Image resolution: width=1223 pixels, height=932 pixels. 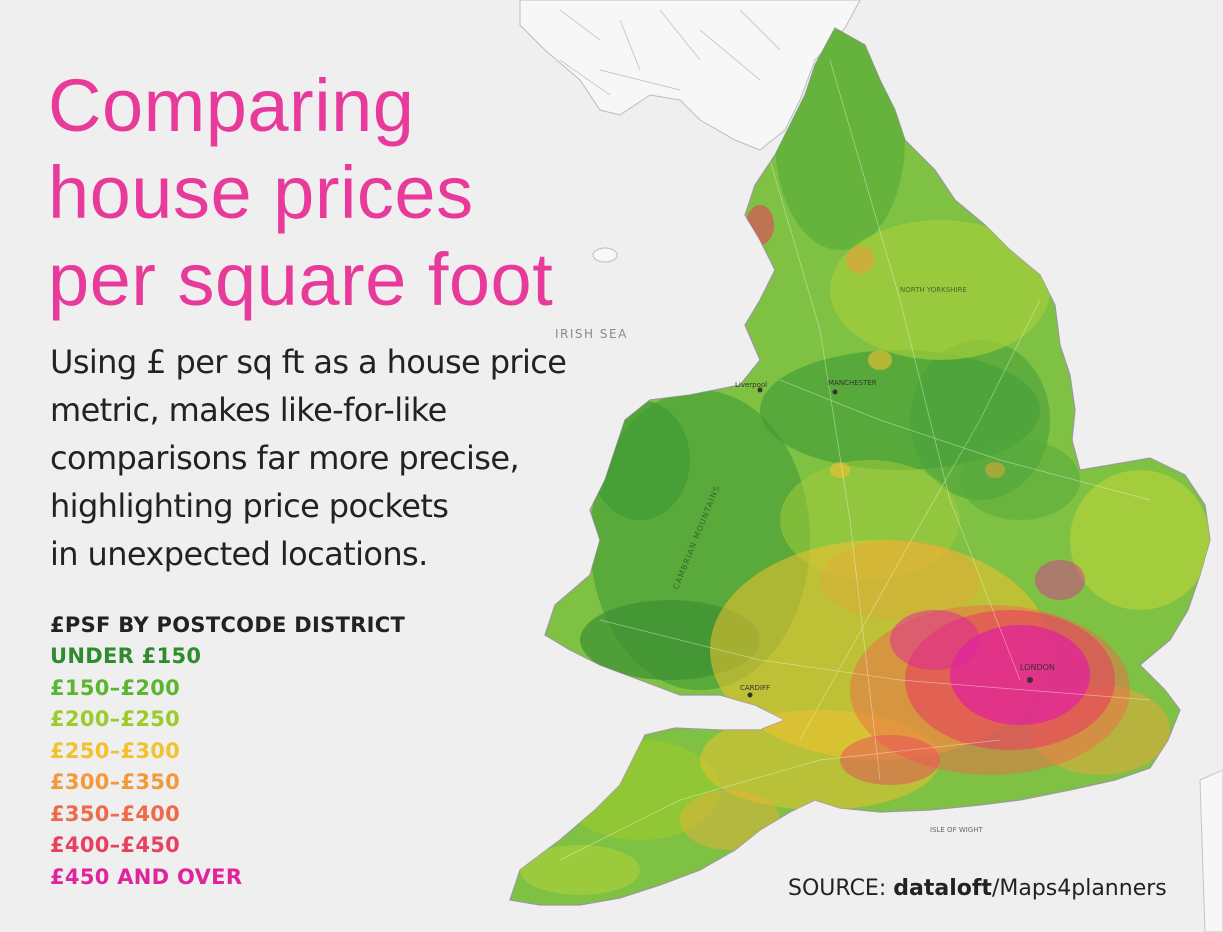 I want to click on description-line: in unexpected locations., so click(x=239, y=554).